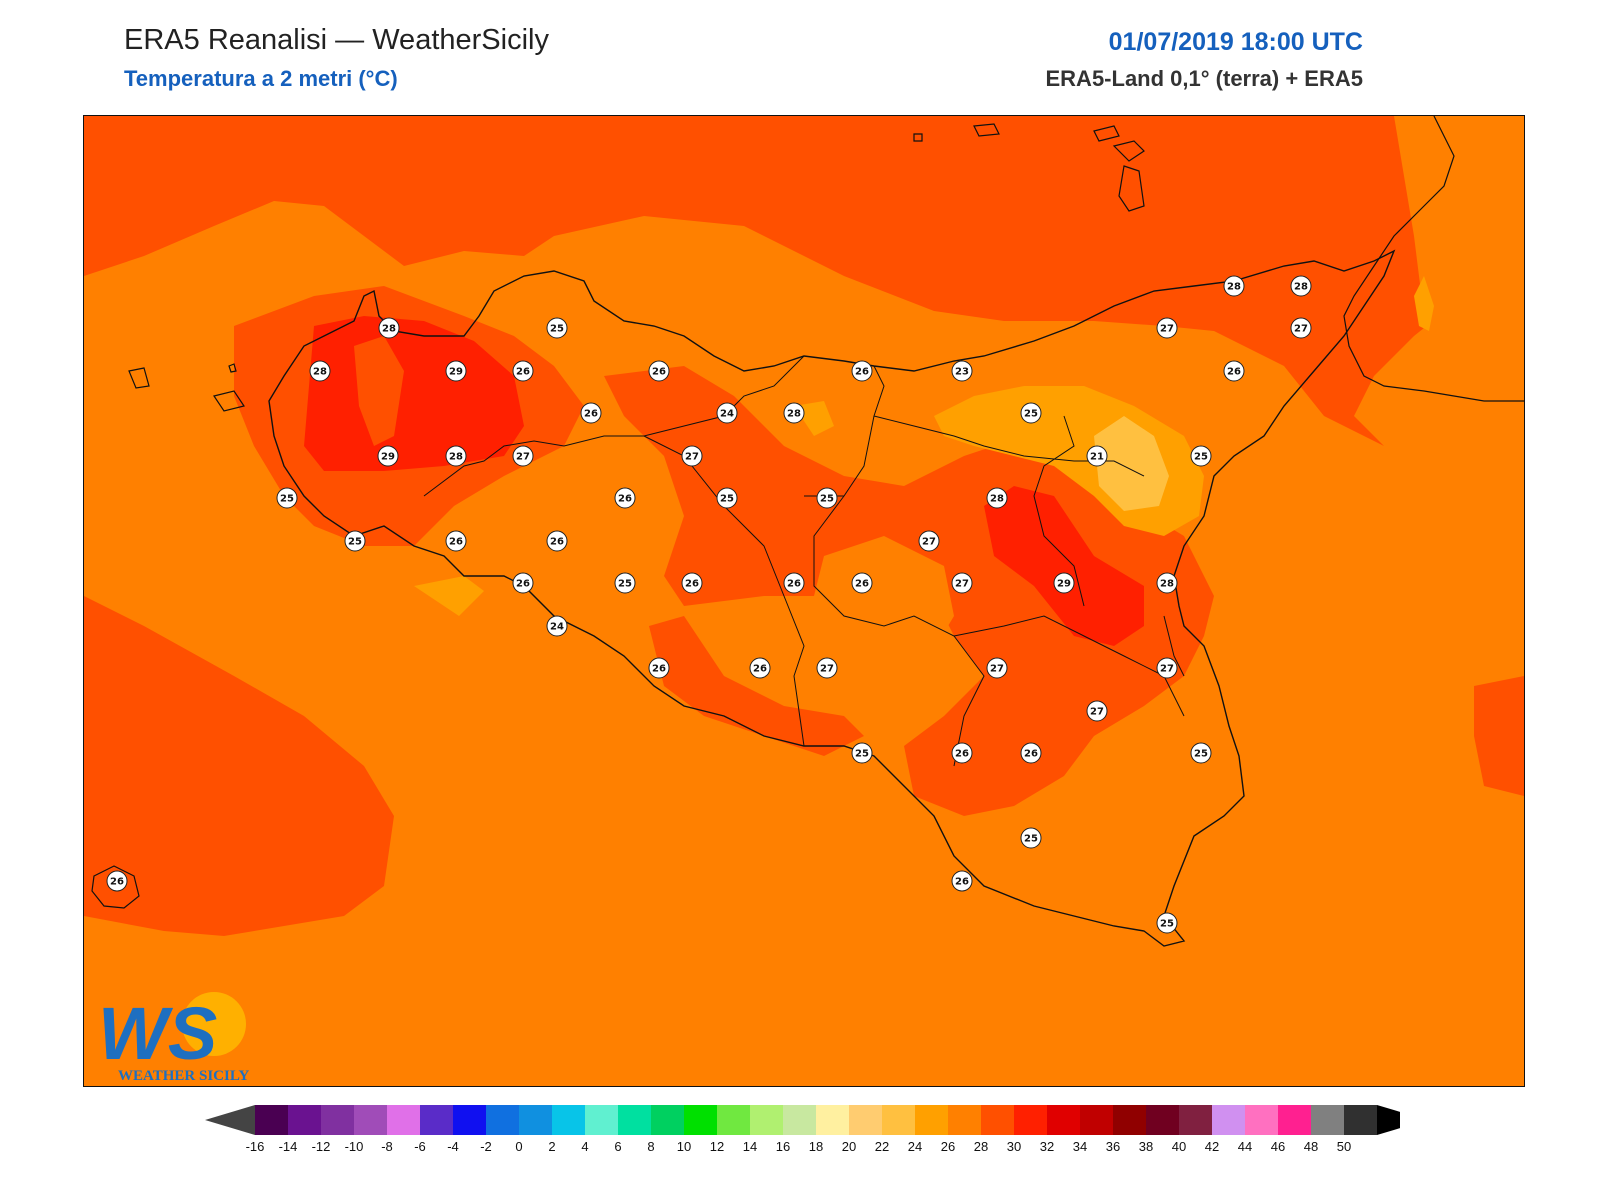 The width and height of the screenshot is (1600, 1200). Describe the element at coordinates (552, 1146) in the screenshot. I see `colorbar-tick-label: 2` at that location.